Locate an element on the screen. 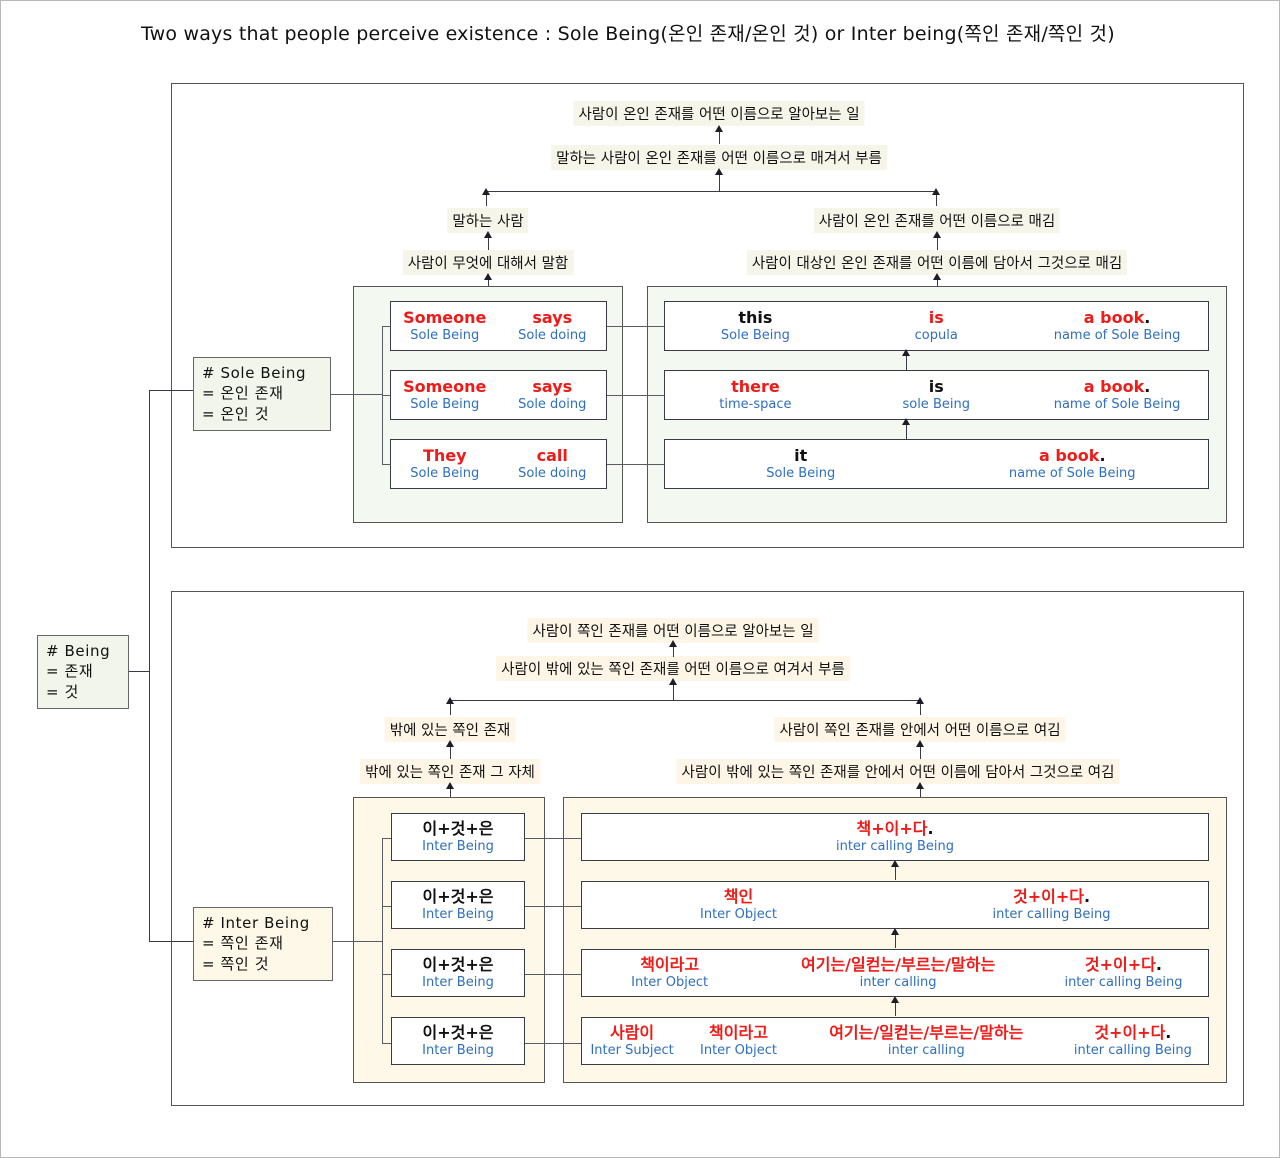  inter-left-arrow-shaft is located at coordinates (450, 751).